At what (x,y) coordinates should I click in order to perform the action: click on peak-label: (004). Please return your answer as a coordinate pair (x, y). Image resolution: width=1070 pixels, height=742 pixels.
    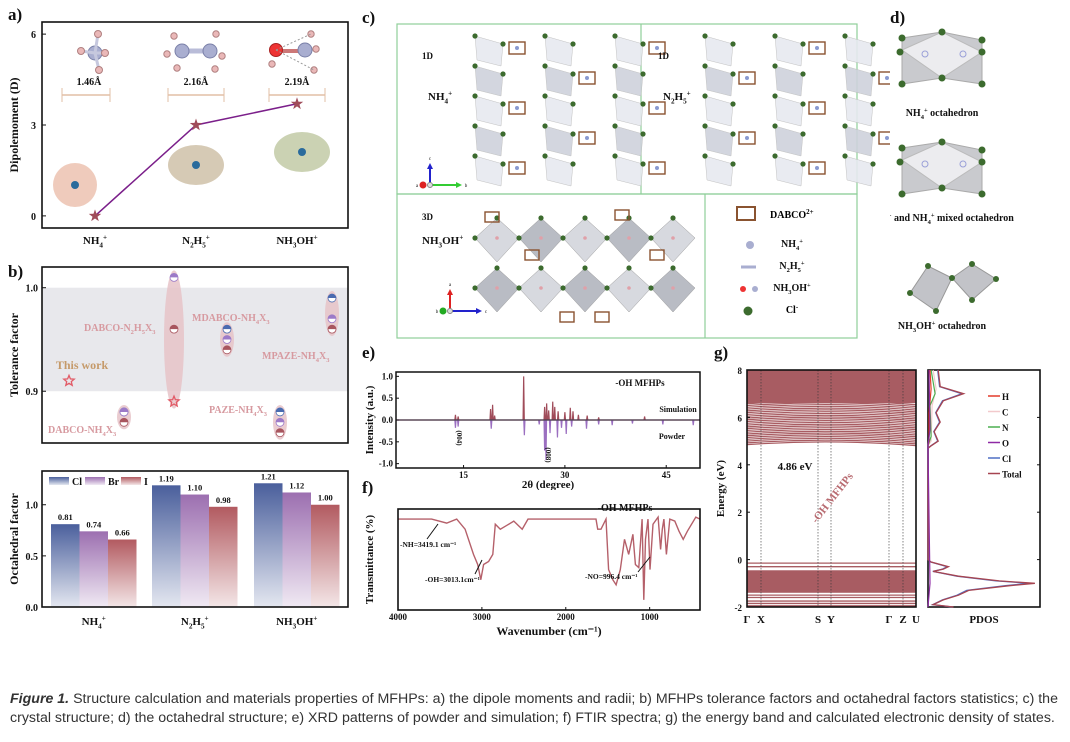
    Looking at the image, I should click on (459, 438).